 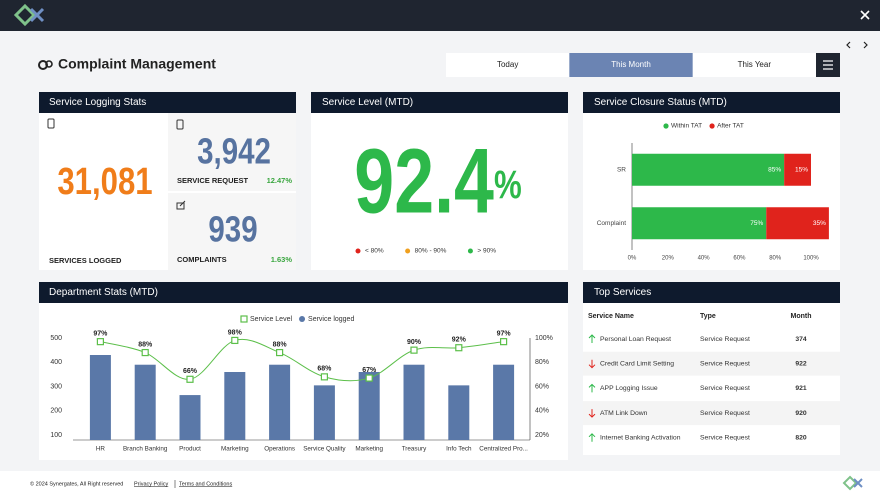 What do you see at coordinates (801, 413) in the screenshot?
I see `table-cell: 920` at bounding box center [801, 413].